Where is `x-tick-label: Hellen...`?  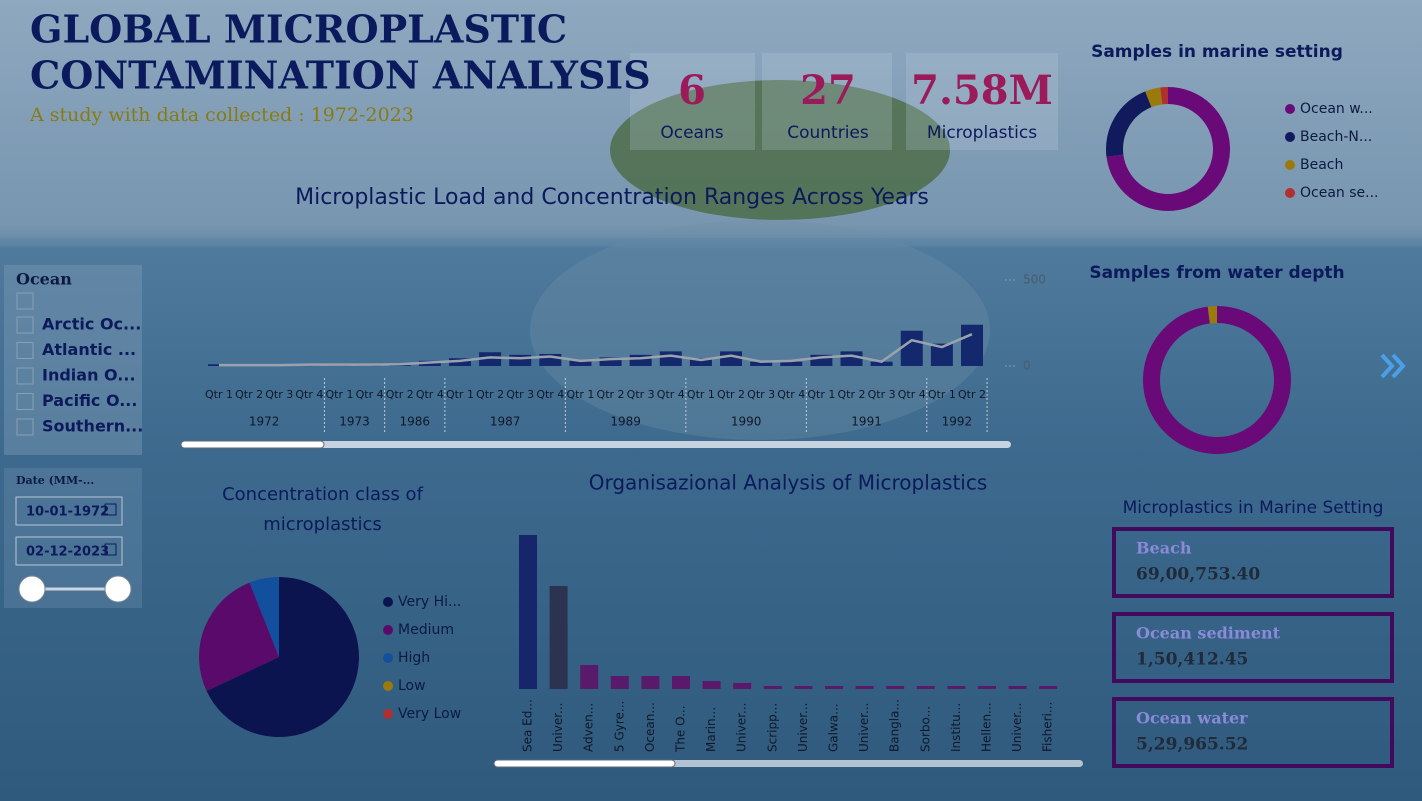
x-tick-label: Hellen... is located at coordinates (987, 727).